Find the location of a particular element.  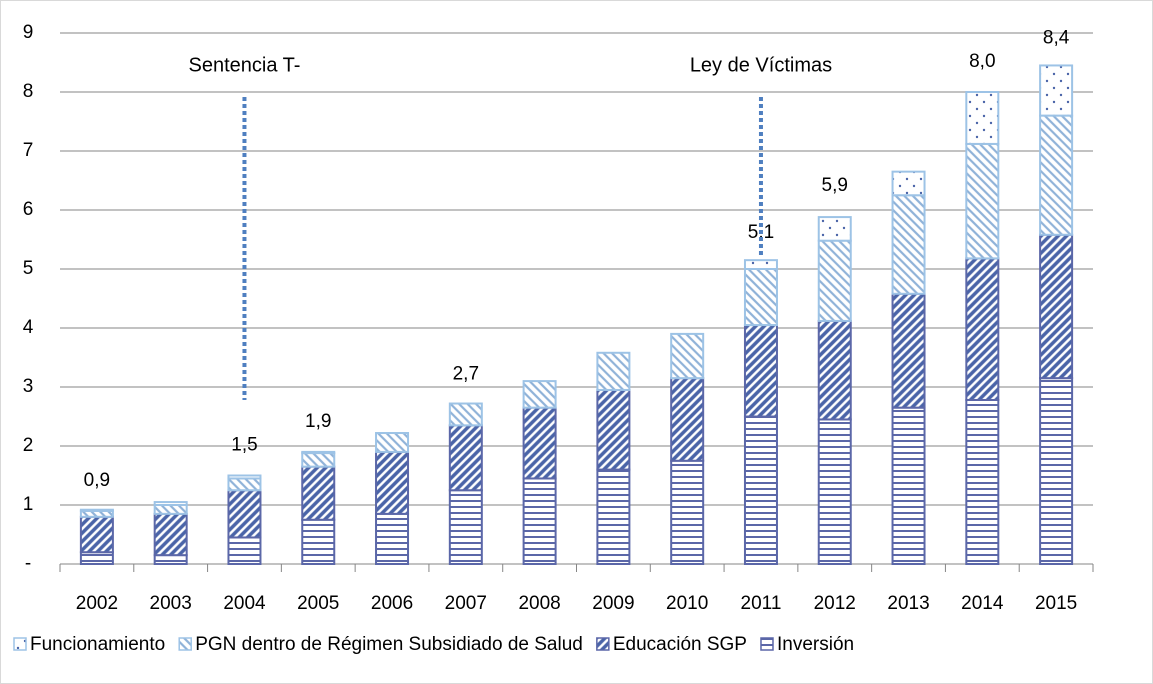

x-tick-label: 2006 is located at coordinates (392, 603).